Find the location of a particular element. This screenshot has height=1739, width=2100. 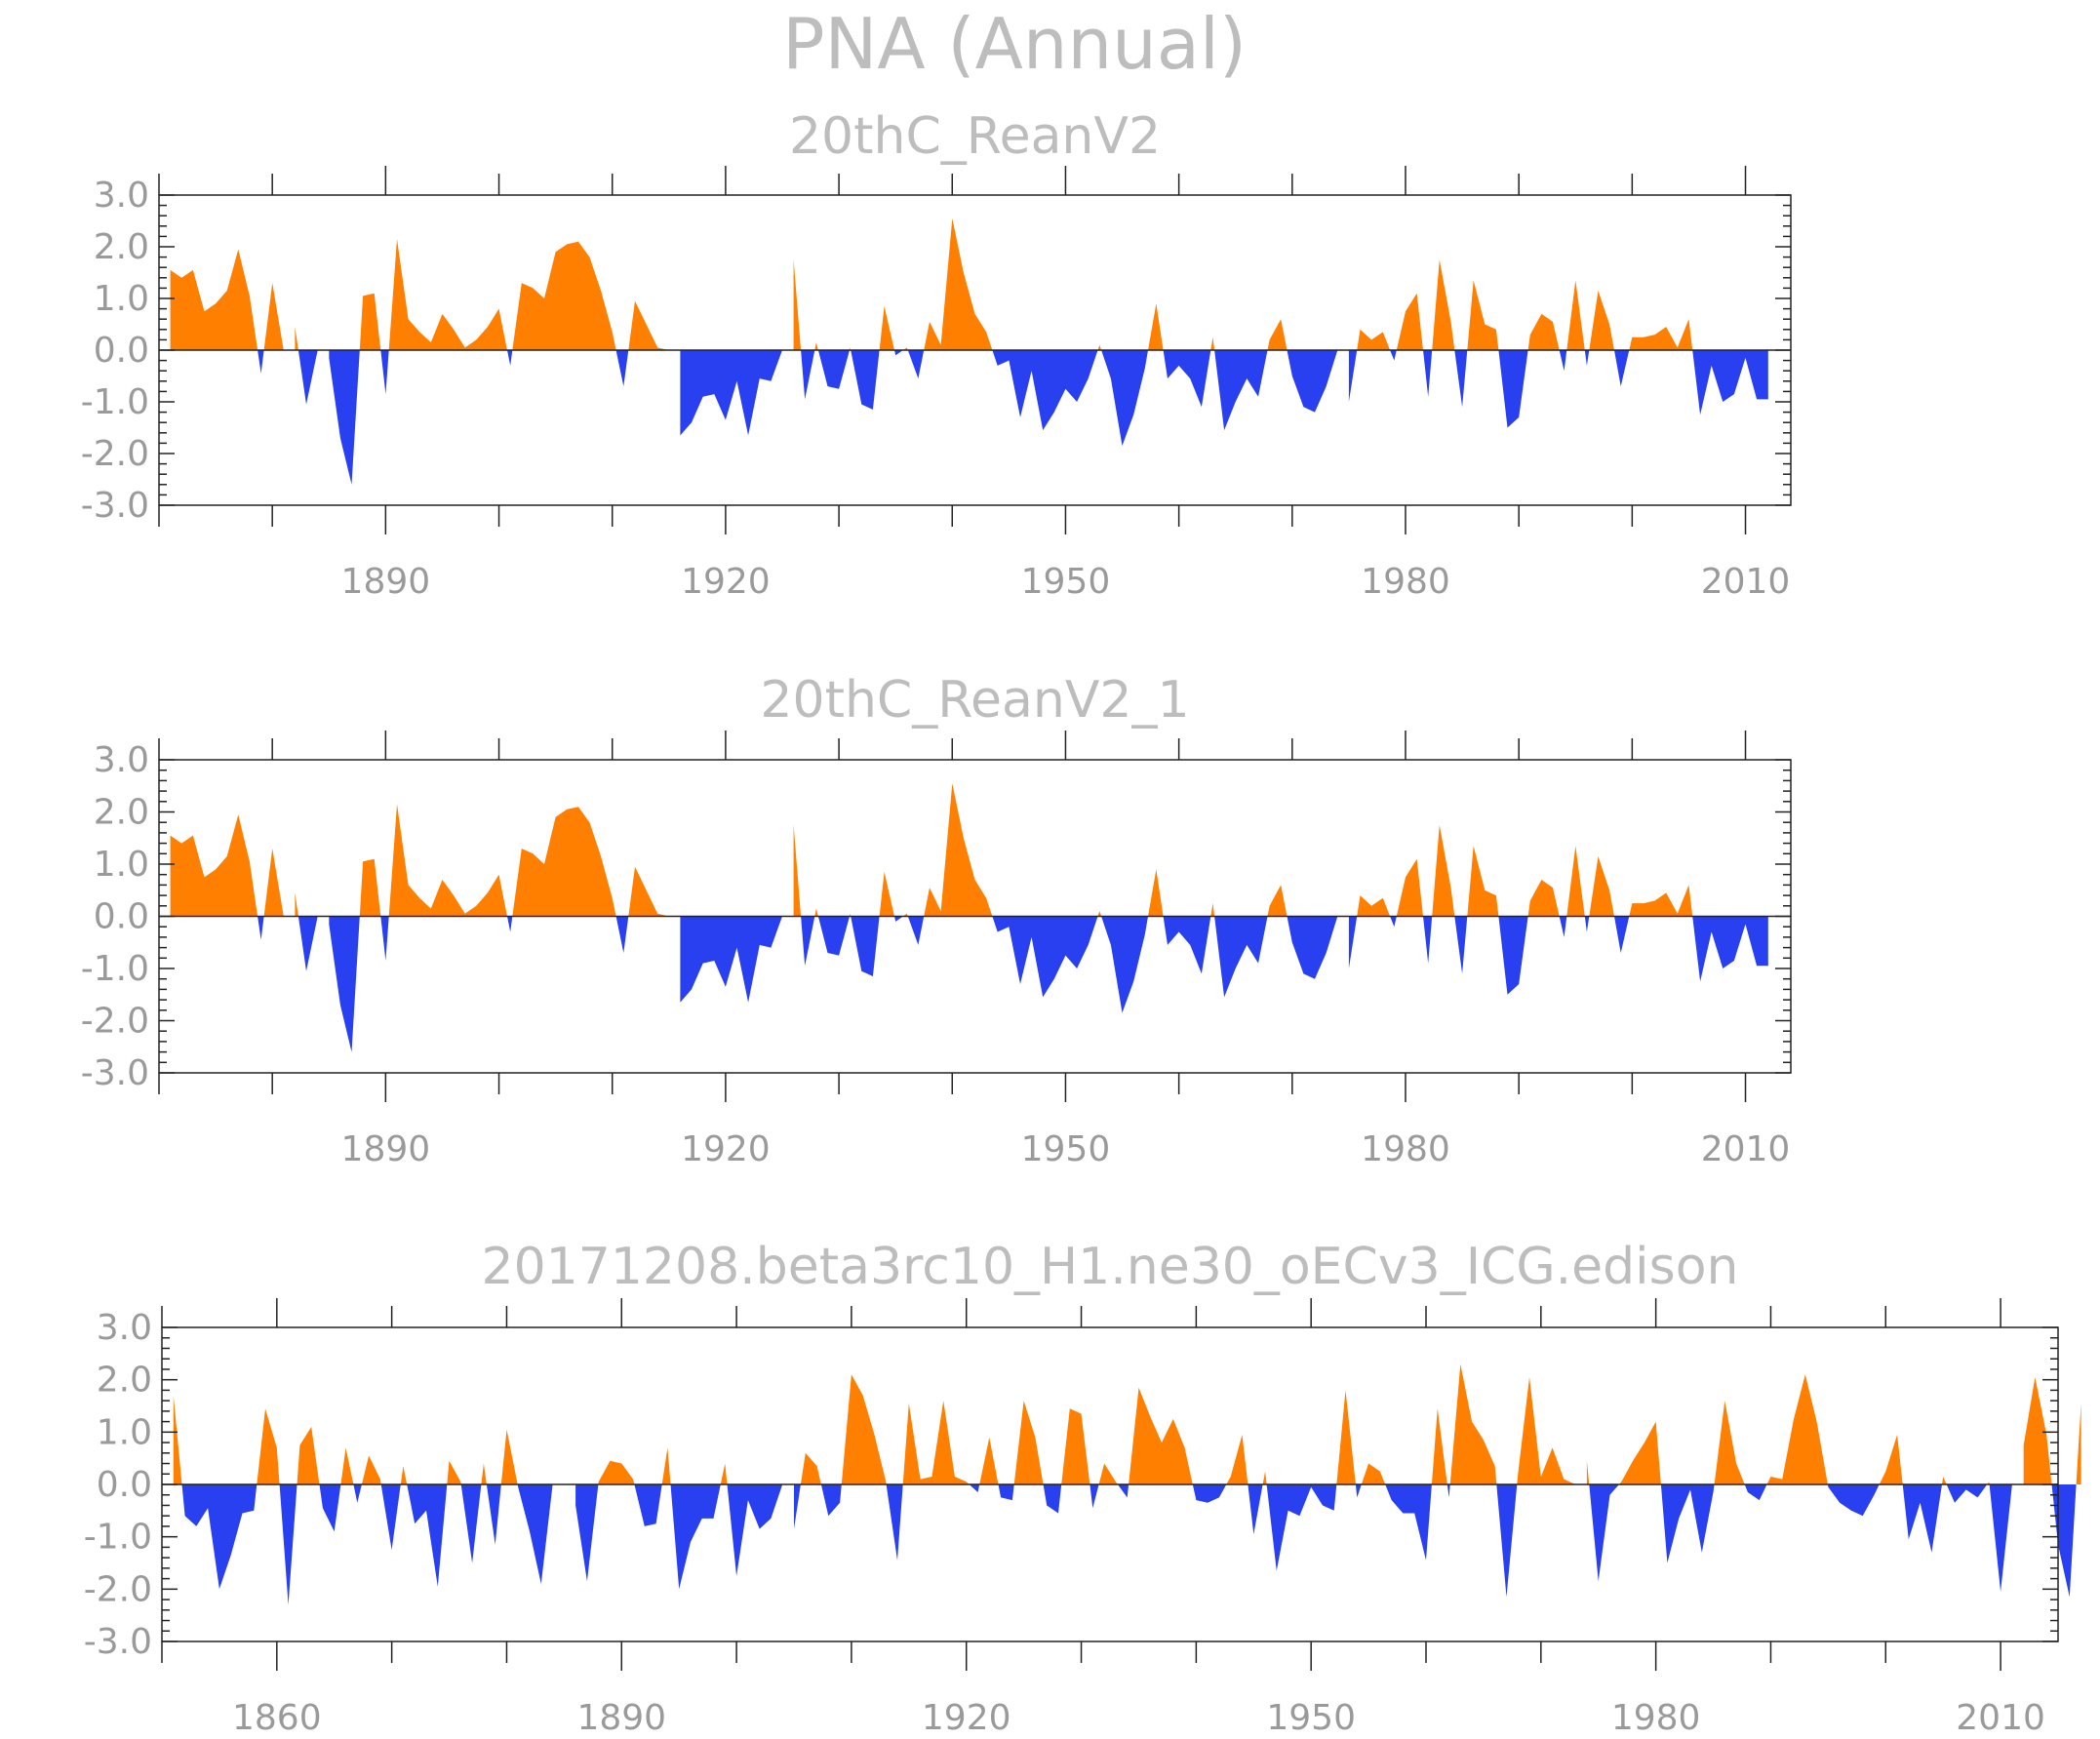

panel-title: 20thC_ReanV2 is located at coordinates (975, 136).